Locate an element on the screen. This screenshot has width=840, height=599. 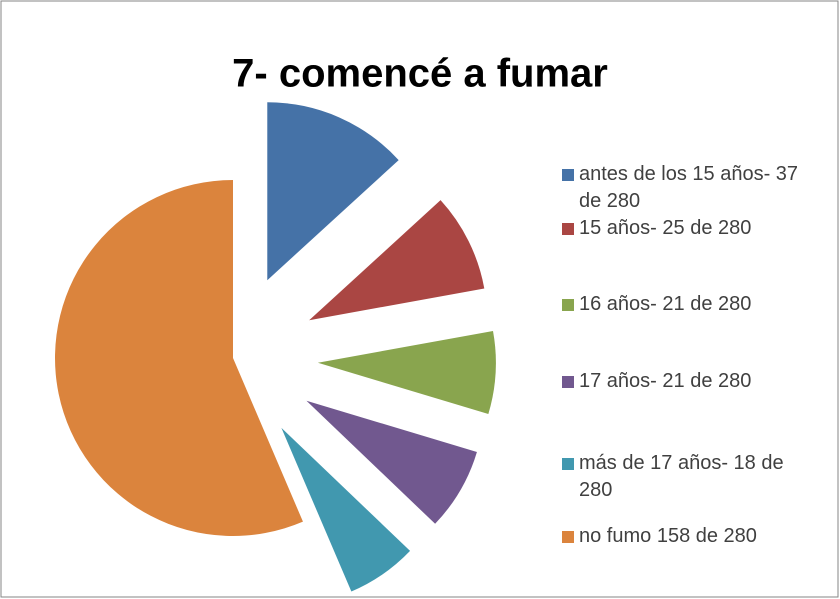
legend-item: 15 años- 25 de 280 is located at coordinates (685, 228).